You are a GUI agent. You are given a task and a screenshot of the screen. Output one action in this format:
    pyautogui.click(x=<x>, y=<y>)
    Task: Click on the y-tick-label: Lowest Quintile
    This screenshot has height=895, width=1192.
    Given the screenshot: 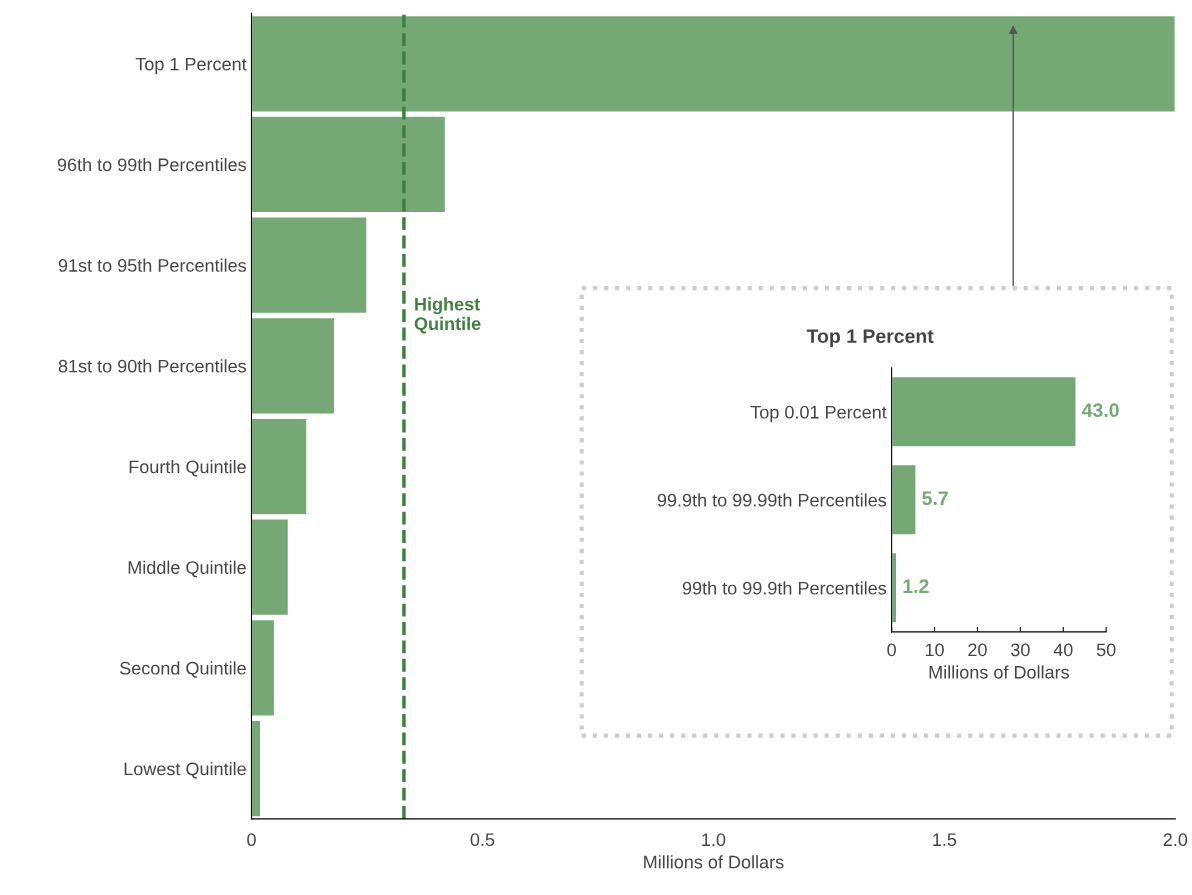 What is the action you would take?
    pyautogui.click(x=185, y=770)
    